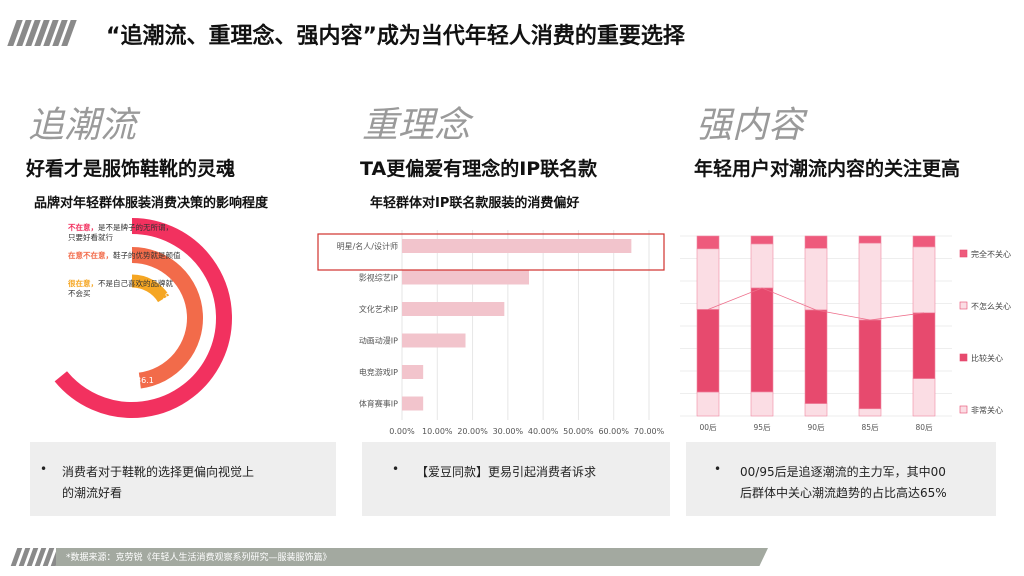 This screenshot has height=576, width=1024. What do you see at coordinates (378, 404) in the screenshot?
I see `category-label: 体育赛事IP` at bounding box center [378, 404].